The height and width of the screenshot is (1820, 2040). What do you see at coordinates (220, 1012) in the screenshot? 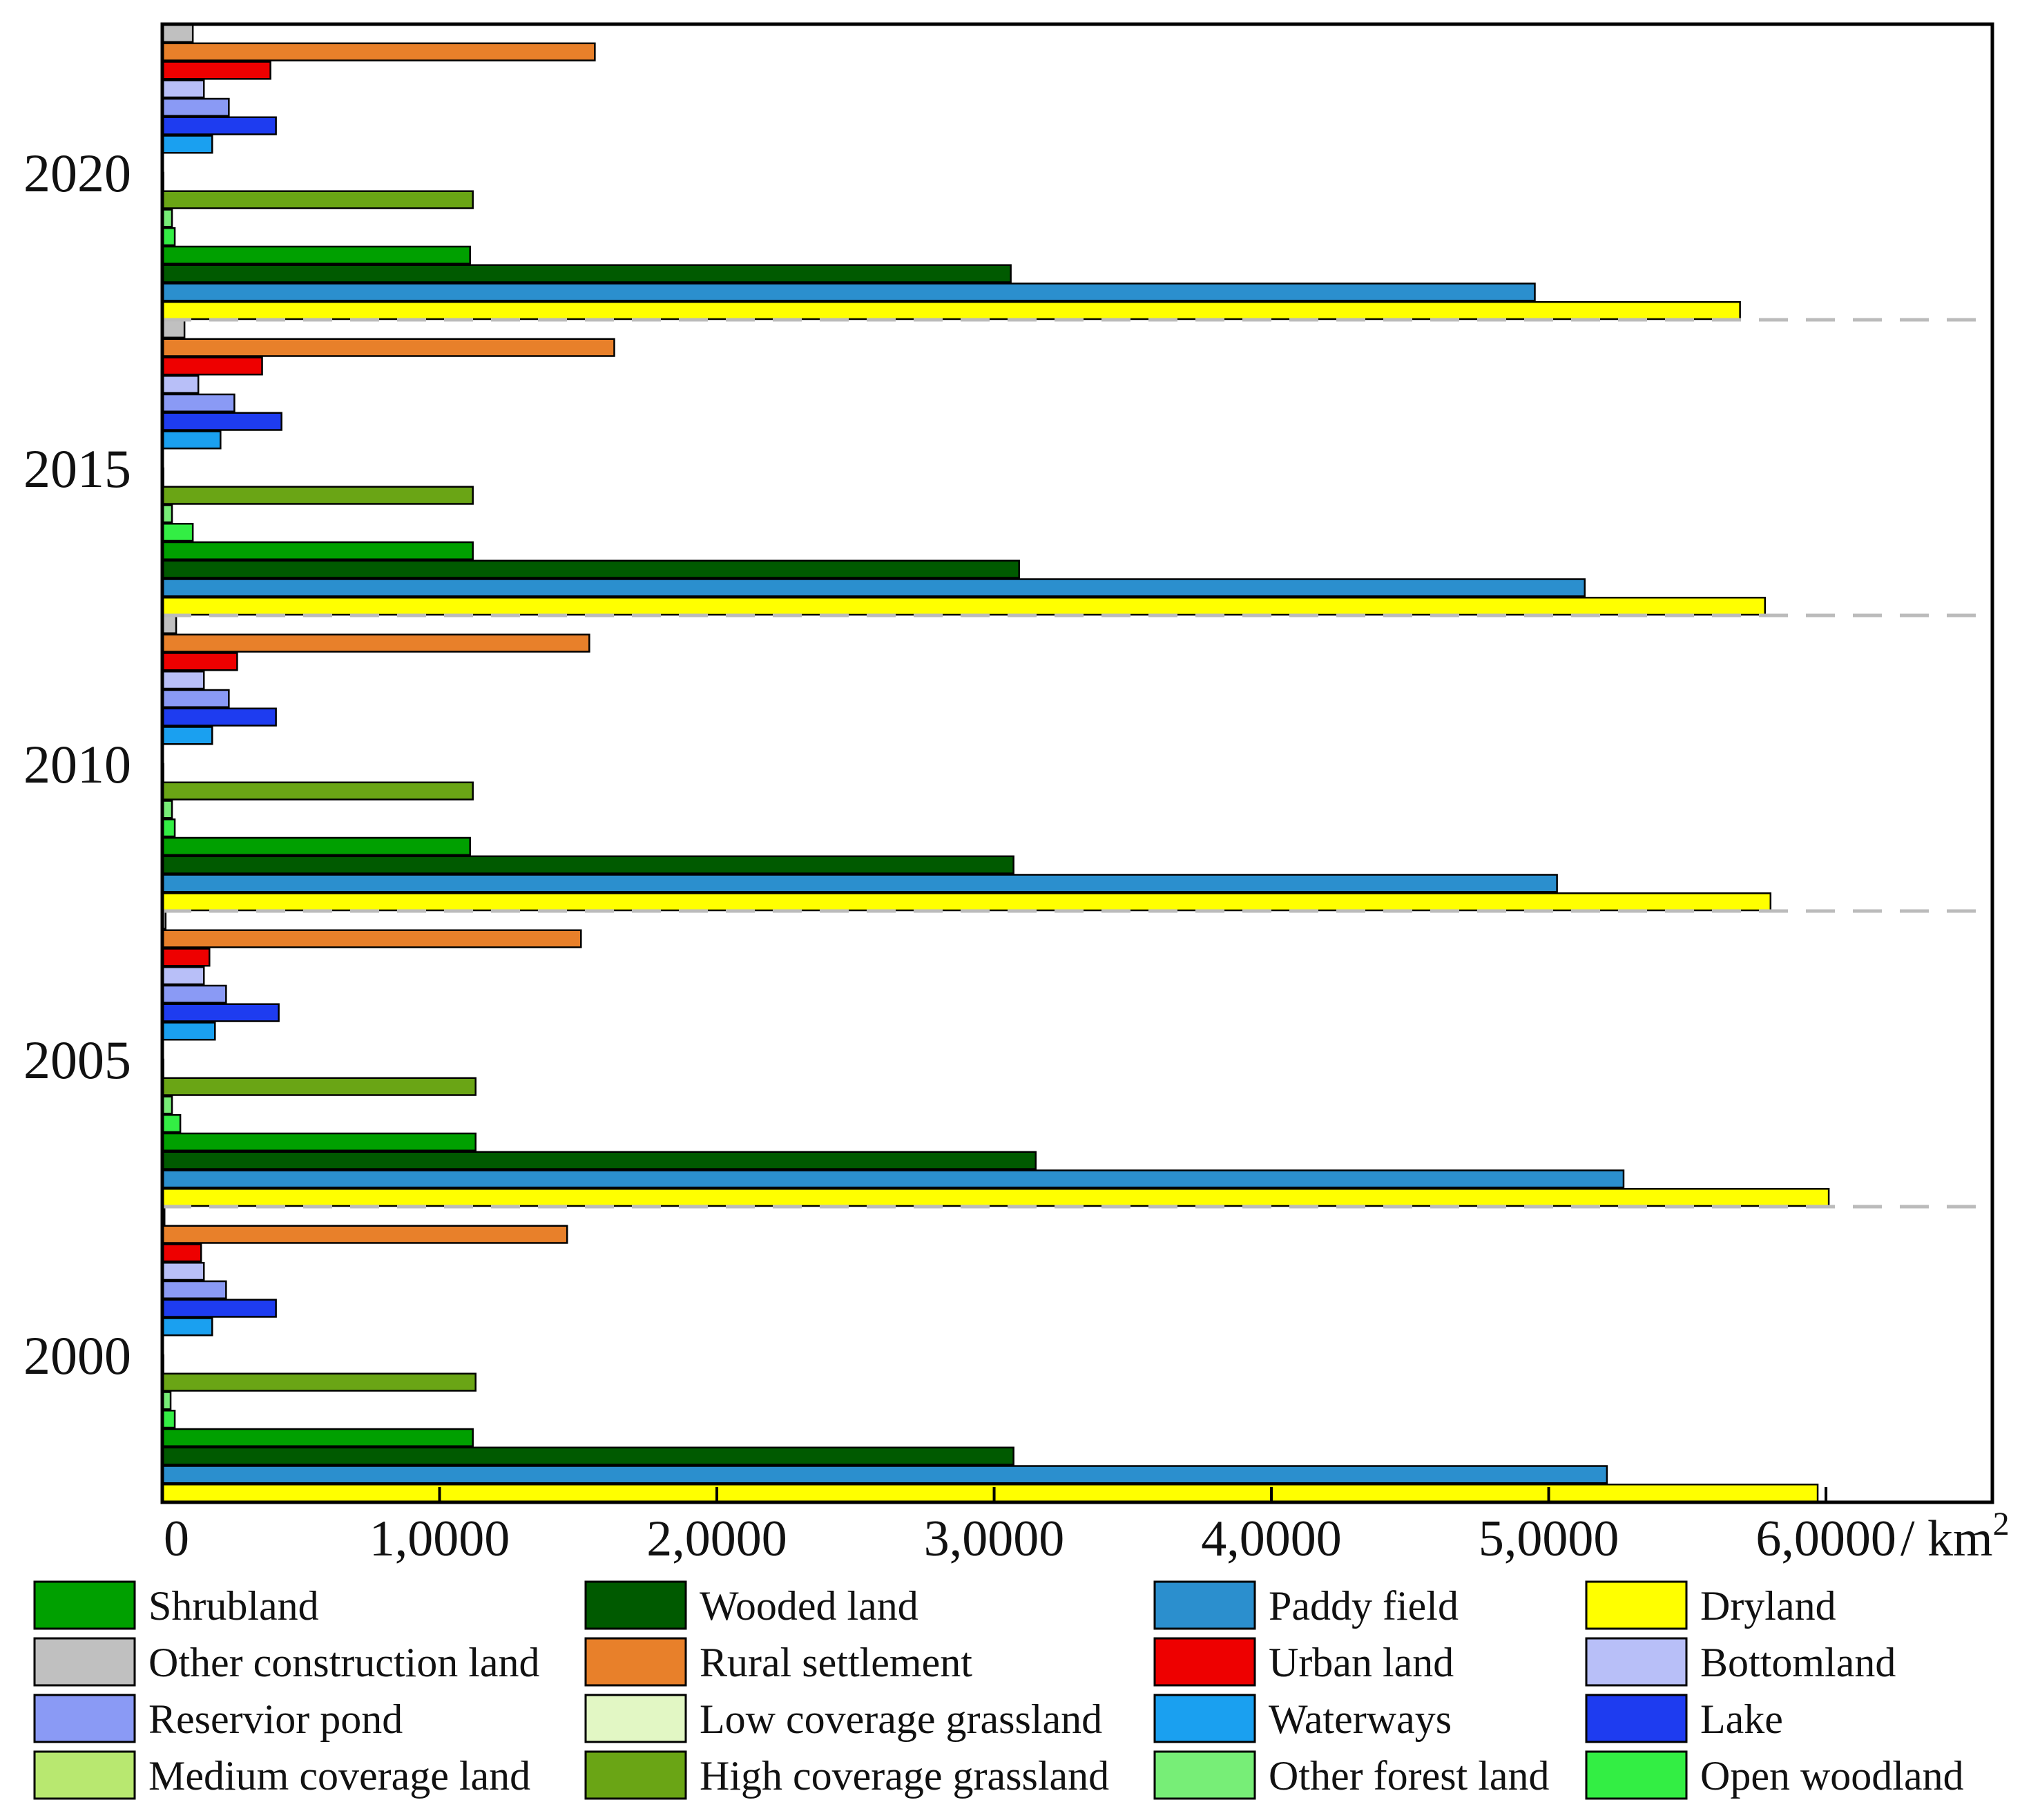
I see `bar-2005-lake` at bounding box center [220, 1012].